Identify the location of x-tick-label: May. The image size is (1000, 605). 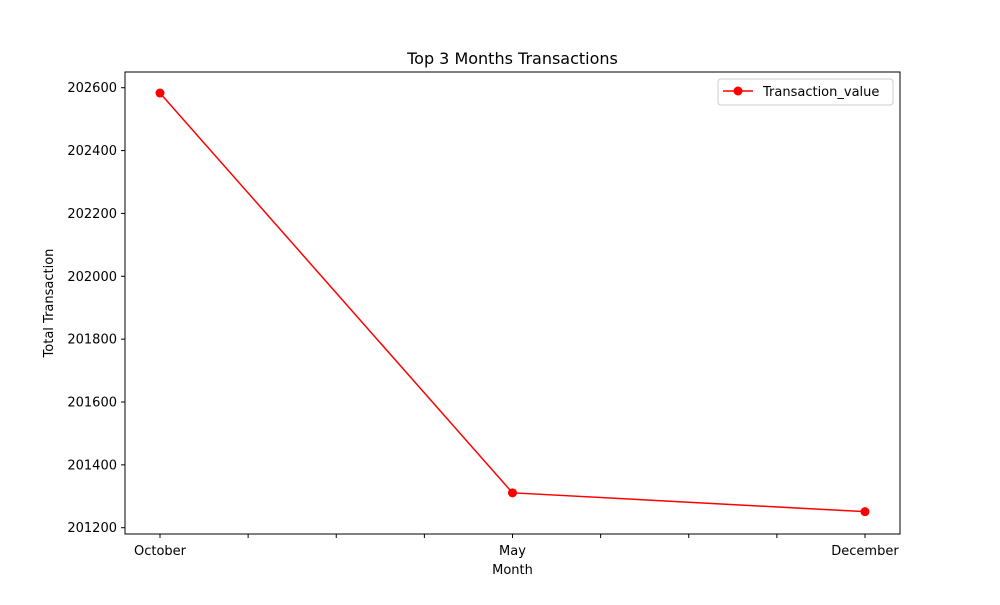
(512, 551).